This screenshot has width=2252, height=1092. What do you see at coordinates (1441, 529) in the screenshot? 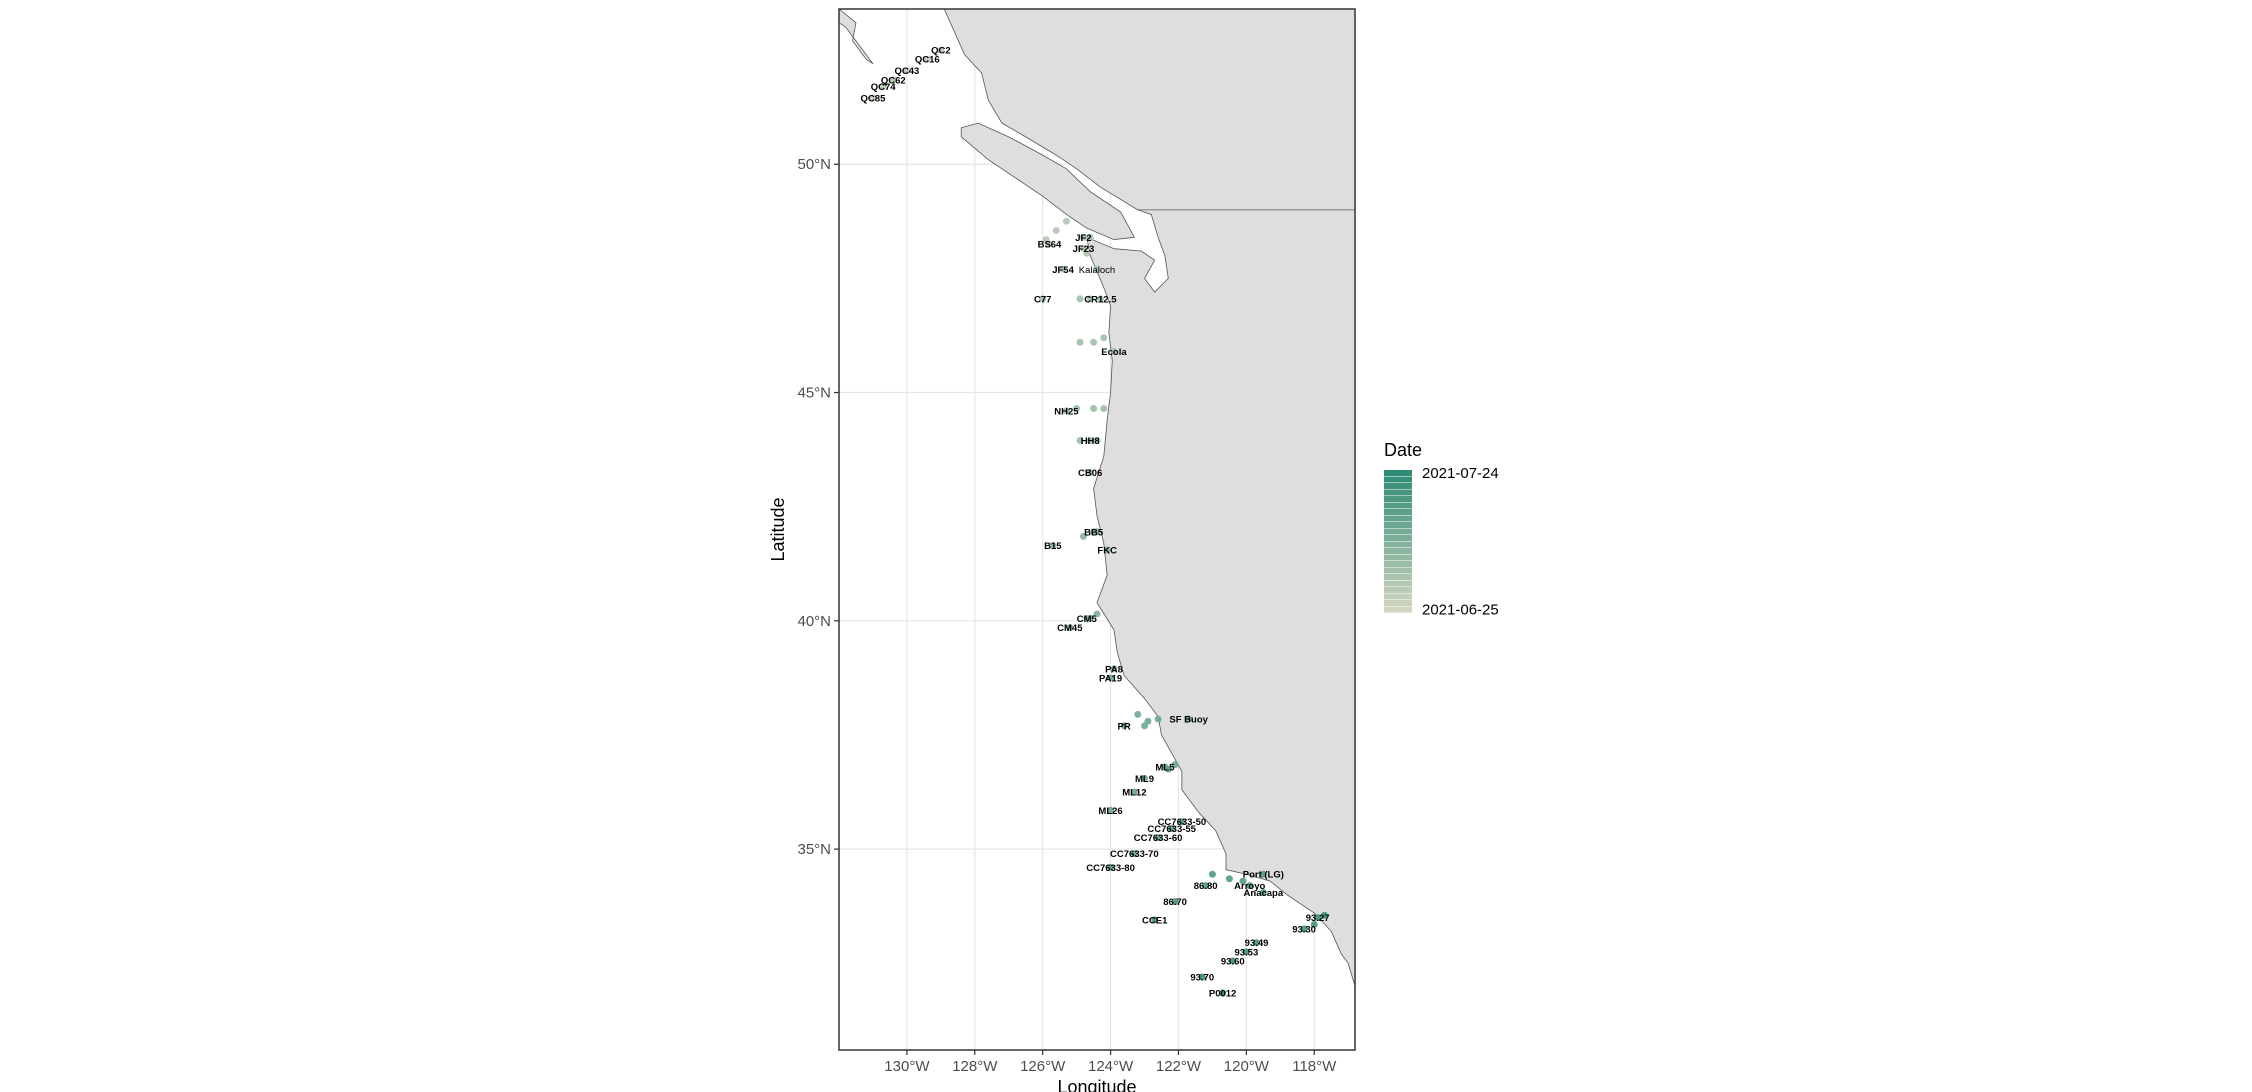
I see `date-legend: Date 2021-07-24 2021-06-25` at bounding box center [1441, 529].